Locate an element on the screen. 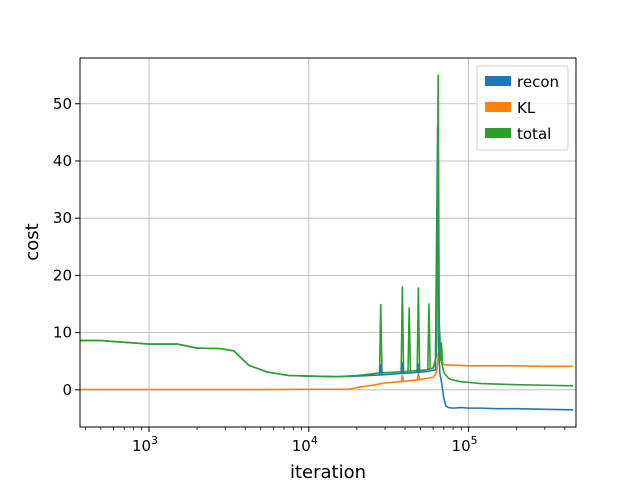 The width and height of the screenshot is (640, 480). legend-label-KL: KL is located at coordinates (526, 108).